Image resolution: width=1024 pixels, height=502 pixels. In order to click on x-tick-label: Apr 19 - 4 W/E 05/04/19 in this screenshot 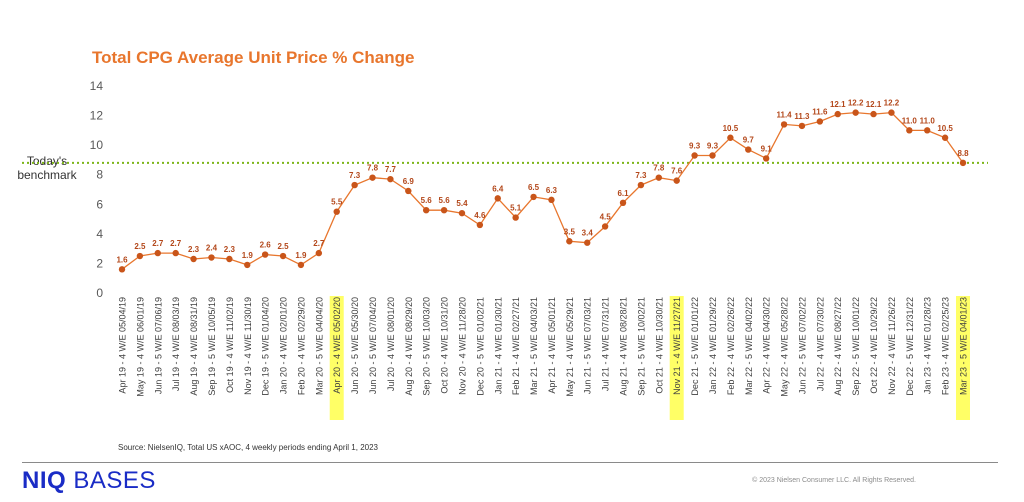, I will do `click(123, 345)`.